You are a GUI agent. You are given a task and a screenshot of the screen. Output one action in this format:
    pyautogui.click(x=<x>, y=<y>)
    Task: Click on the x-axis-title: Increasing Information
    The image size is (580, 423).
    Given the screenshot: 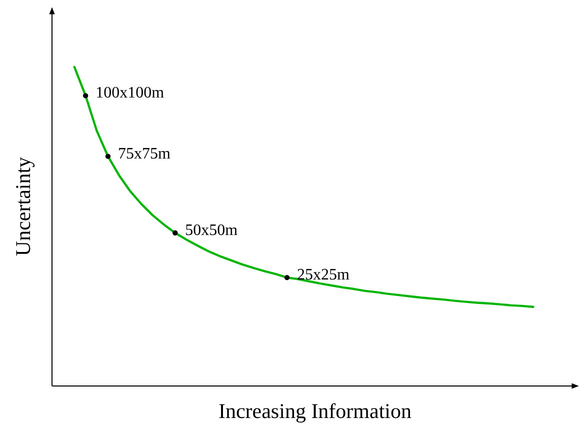 What is the action you would take?
    pyautogui.click(x=315, y=411)
    